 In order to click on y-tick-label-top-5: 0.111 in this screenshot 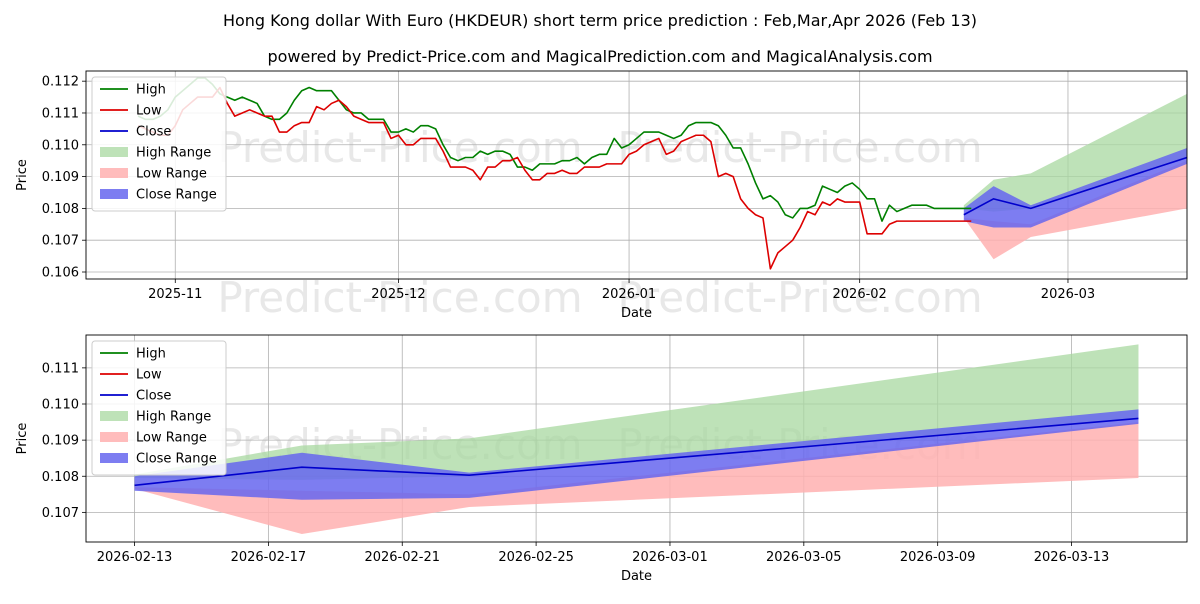, I will do `click(60, 113)`.